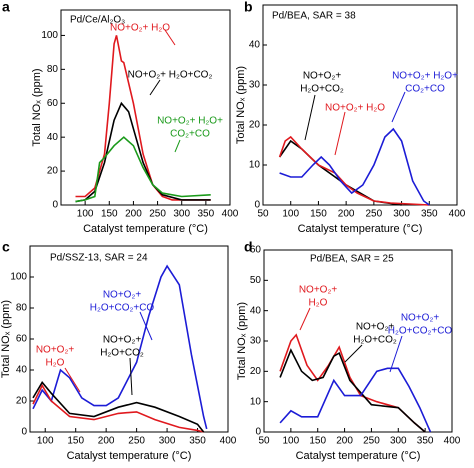  Describe the element at coordinates (352, 259) in the screenshot. I see `panel-title: Pd/BEA, SAR = 25` at that location.